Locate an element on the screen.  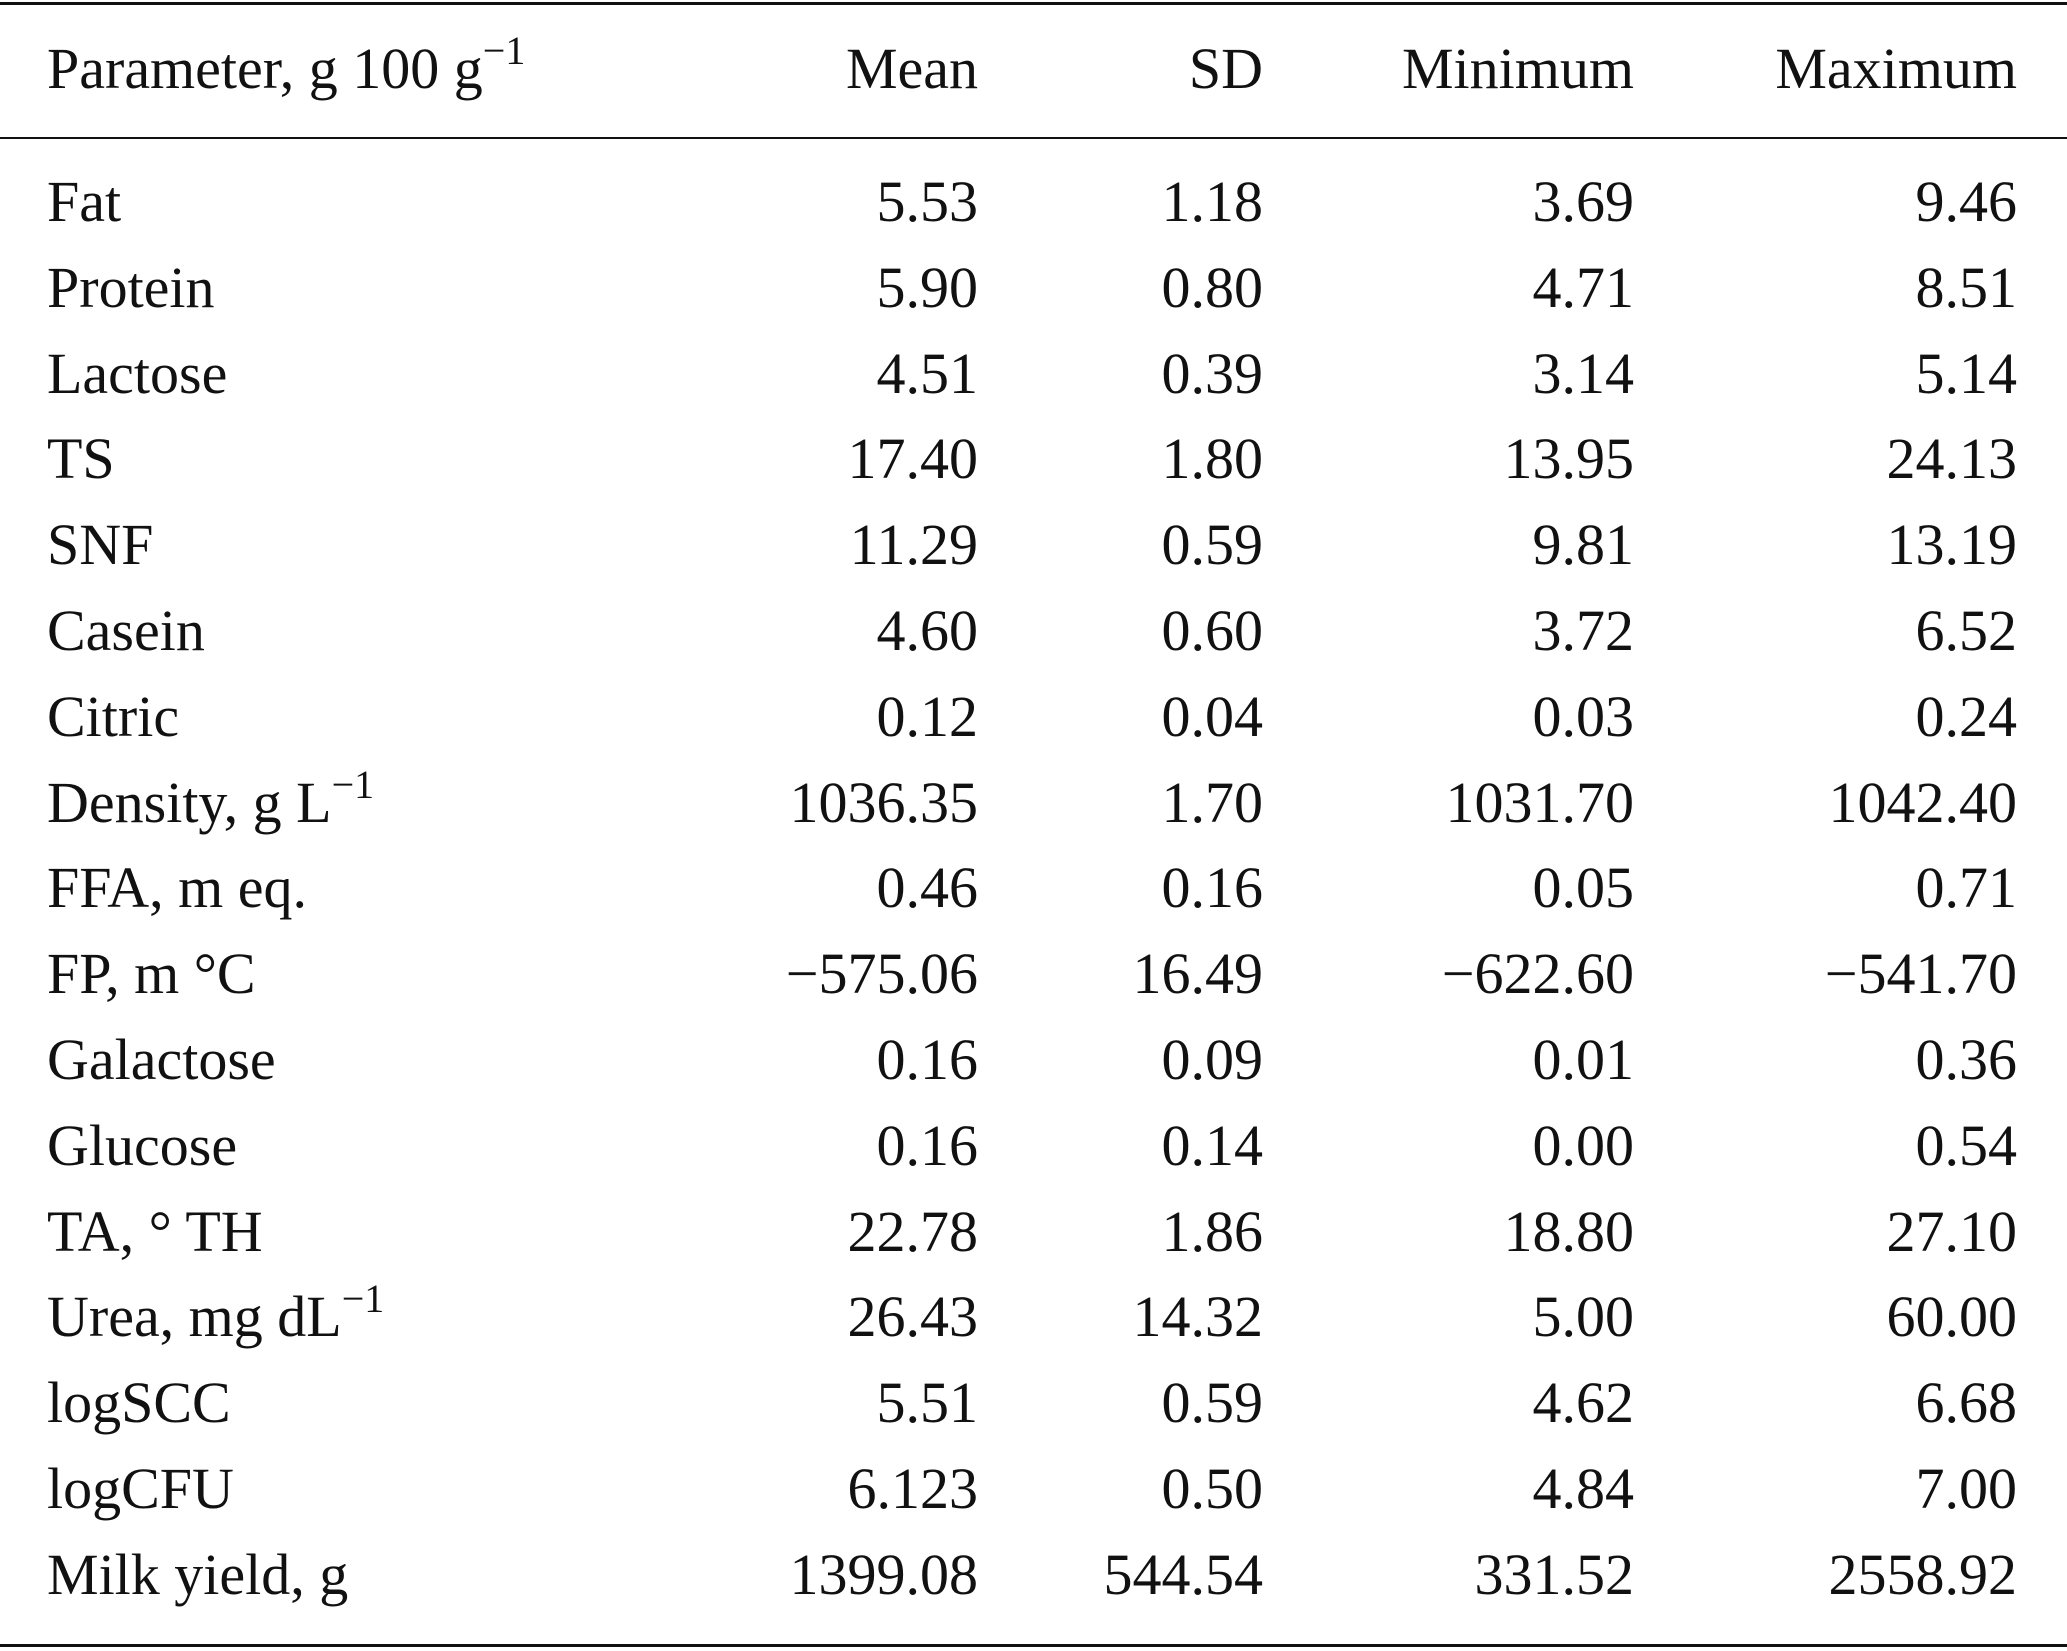
table-row: Citric 0.12 0.04 0.03 0.24 is located at coordinates (1033, 717).